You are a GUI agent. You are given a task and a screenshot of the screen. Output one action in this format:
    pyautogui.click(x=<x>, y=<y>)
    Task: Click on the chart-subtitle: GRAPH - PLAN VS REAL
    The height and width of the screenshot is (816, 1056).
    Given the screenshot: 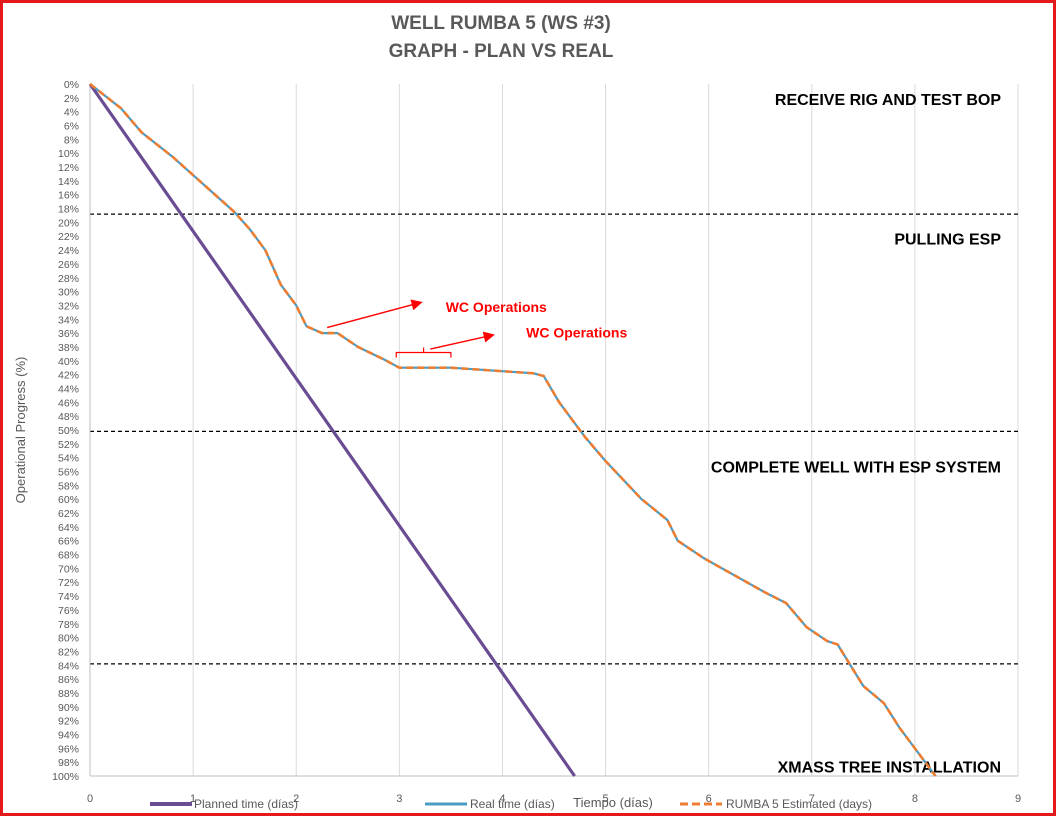 What is the action you would take?
    pyautogui.click(x=501, y=51)
    